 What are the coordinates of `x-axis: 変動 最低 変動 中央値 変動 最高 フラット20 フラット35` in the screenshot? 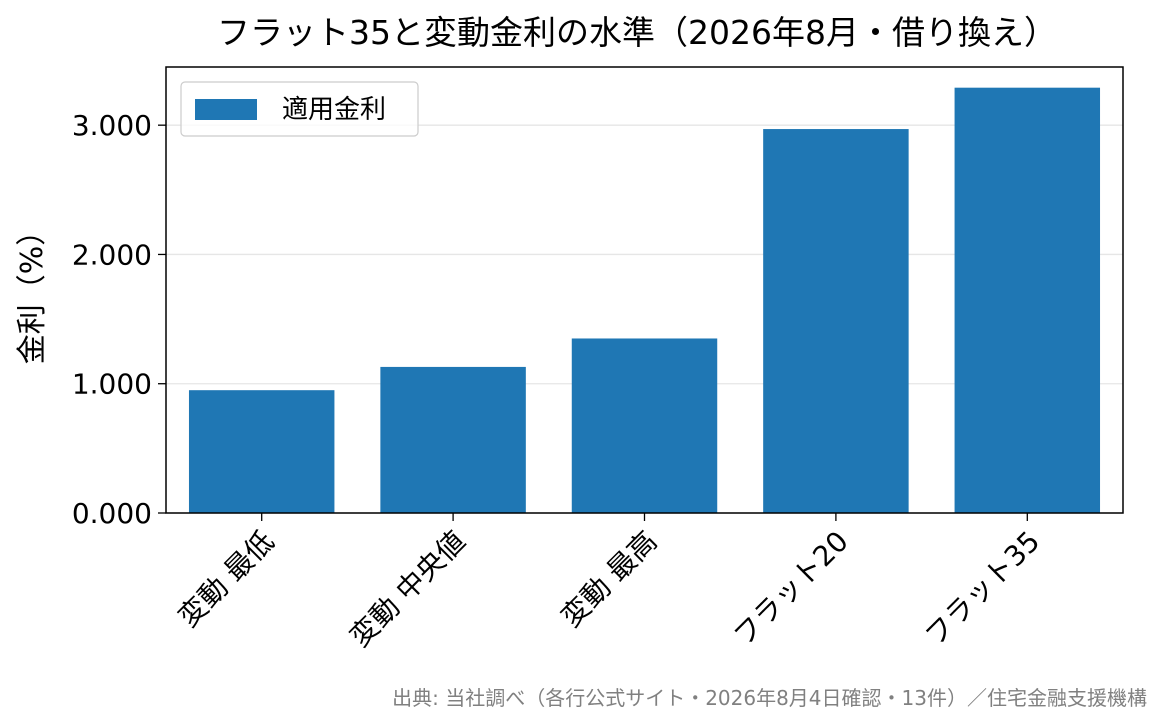 It's located at (609, 583).